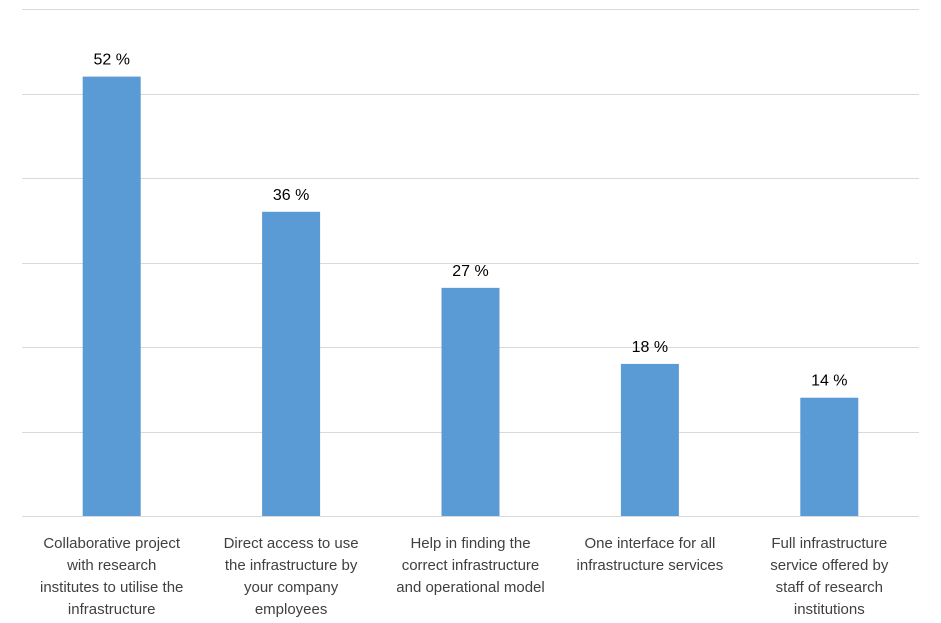 This screenshot has width=941, height=623. I want to click on category-label: Collaborative project, so click(112, 543).